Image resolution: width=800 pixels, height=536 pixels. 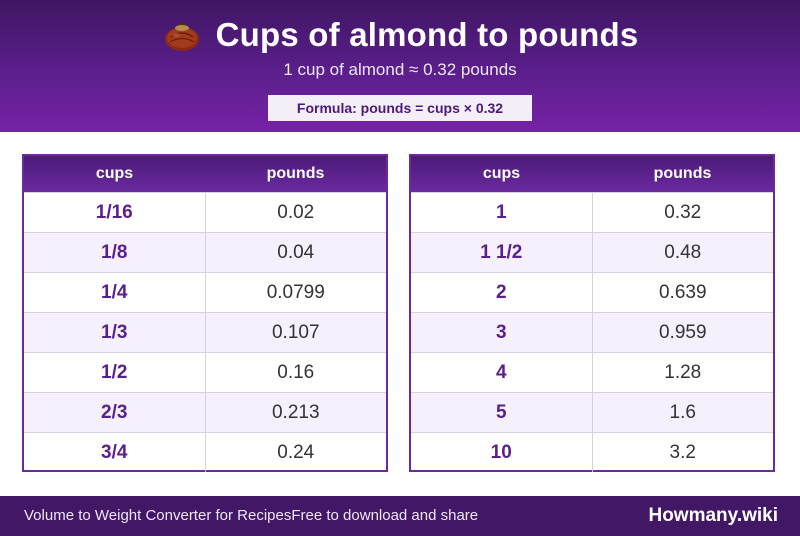 I want to click on table-row: 1 1/2 0.48, so click(x=592, y=252).